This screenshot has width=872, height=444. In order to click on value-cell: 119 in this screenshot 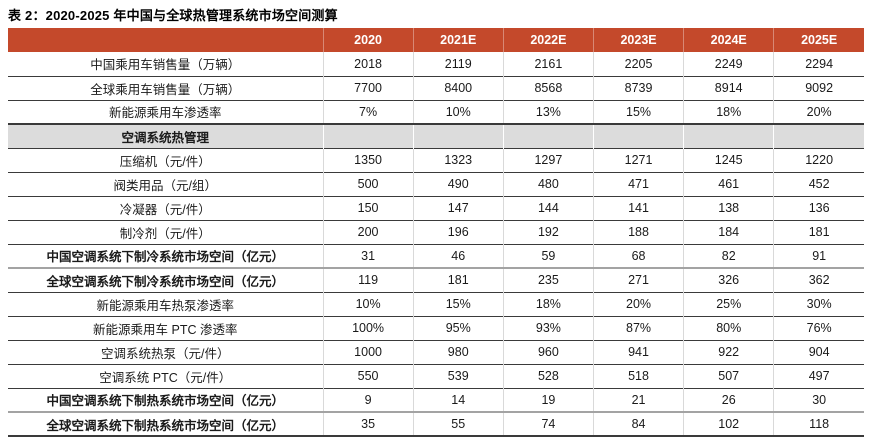, I will do `click(368, 280)`.